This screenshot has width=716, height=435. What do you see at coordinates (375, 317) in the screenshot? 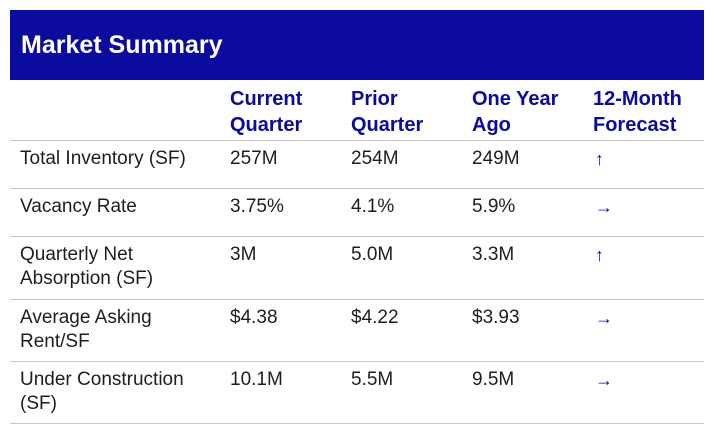
I see `prior-quarter-value: $4.22` at bounding box center [375, 317].